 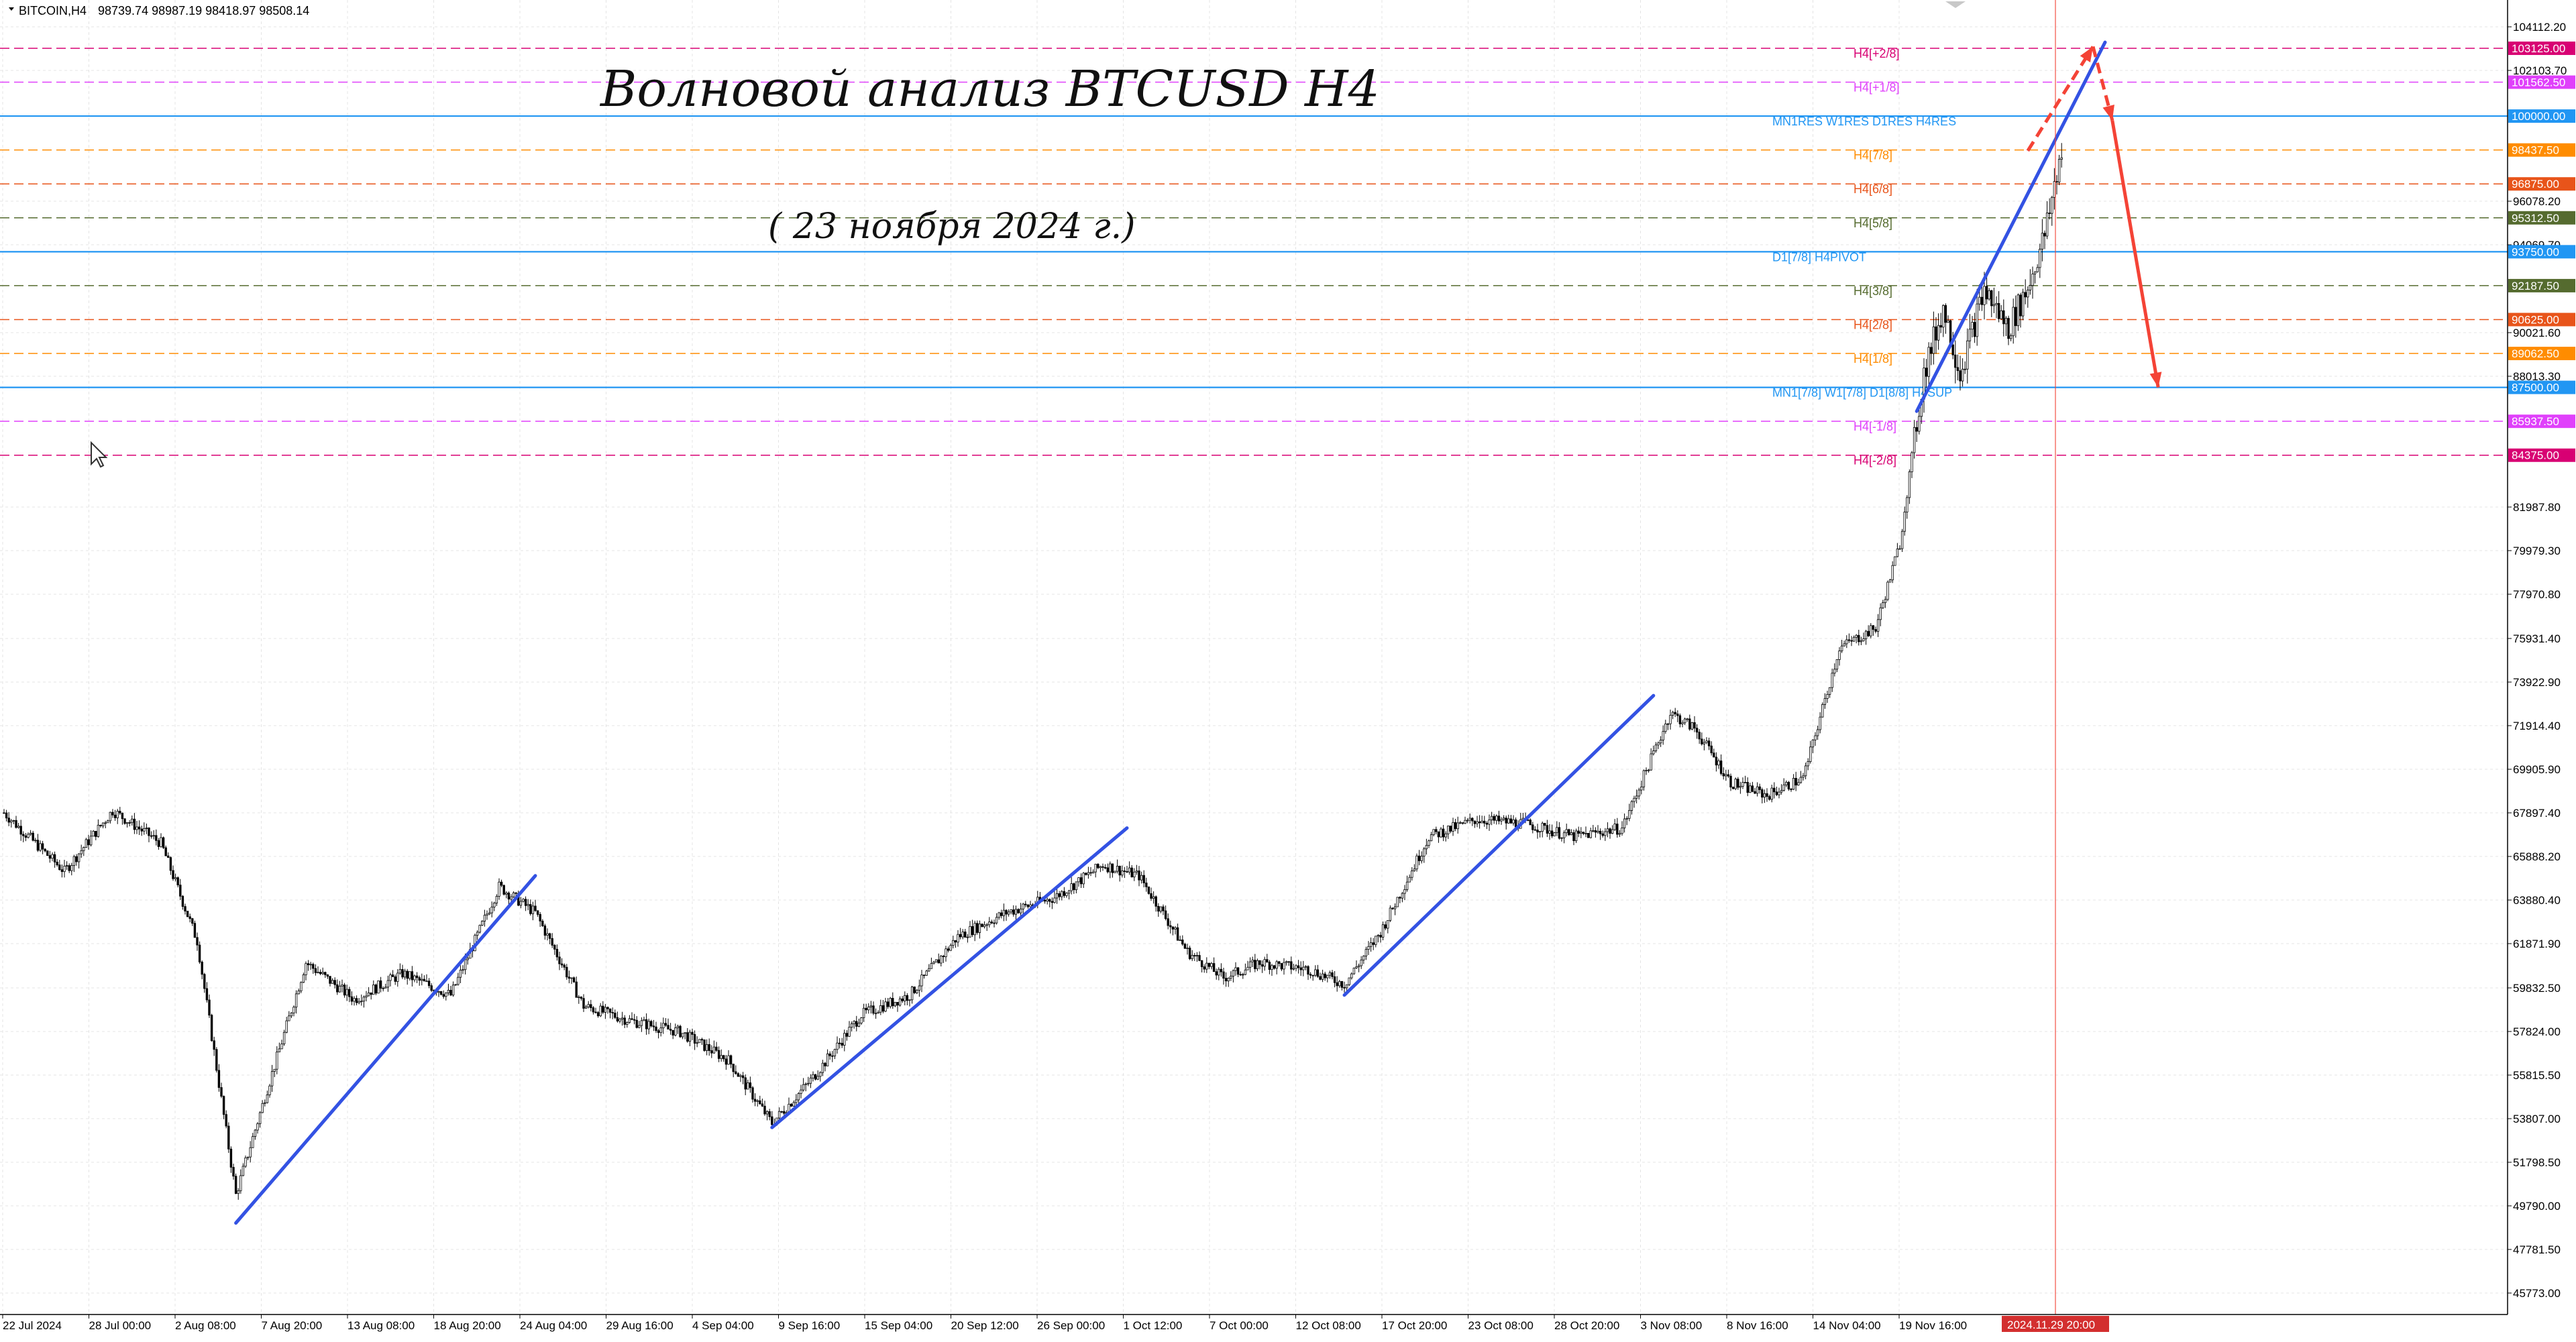 What do you see at coordinates (11, 9) in the screenshot?
I see `symbol-menu-icon` at bounding box center [11, 9].